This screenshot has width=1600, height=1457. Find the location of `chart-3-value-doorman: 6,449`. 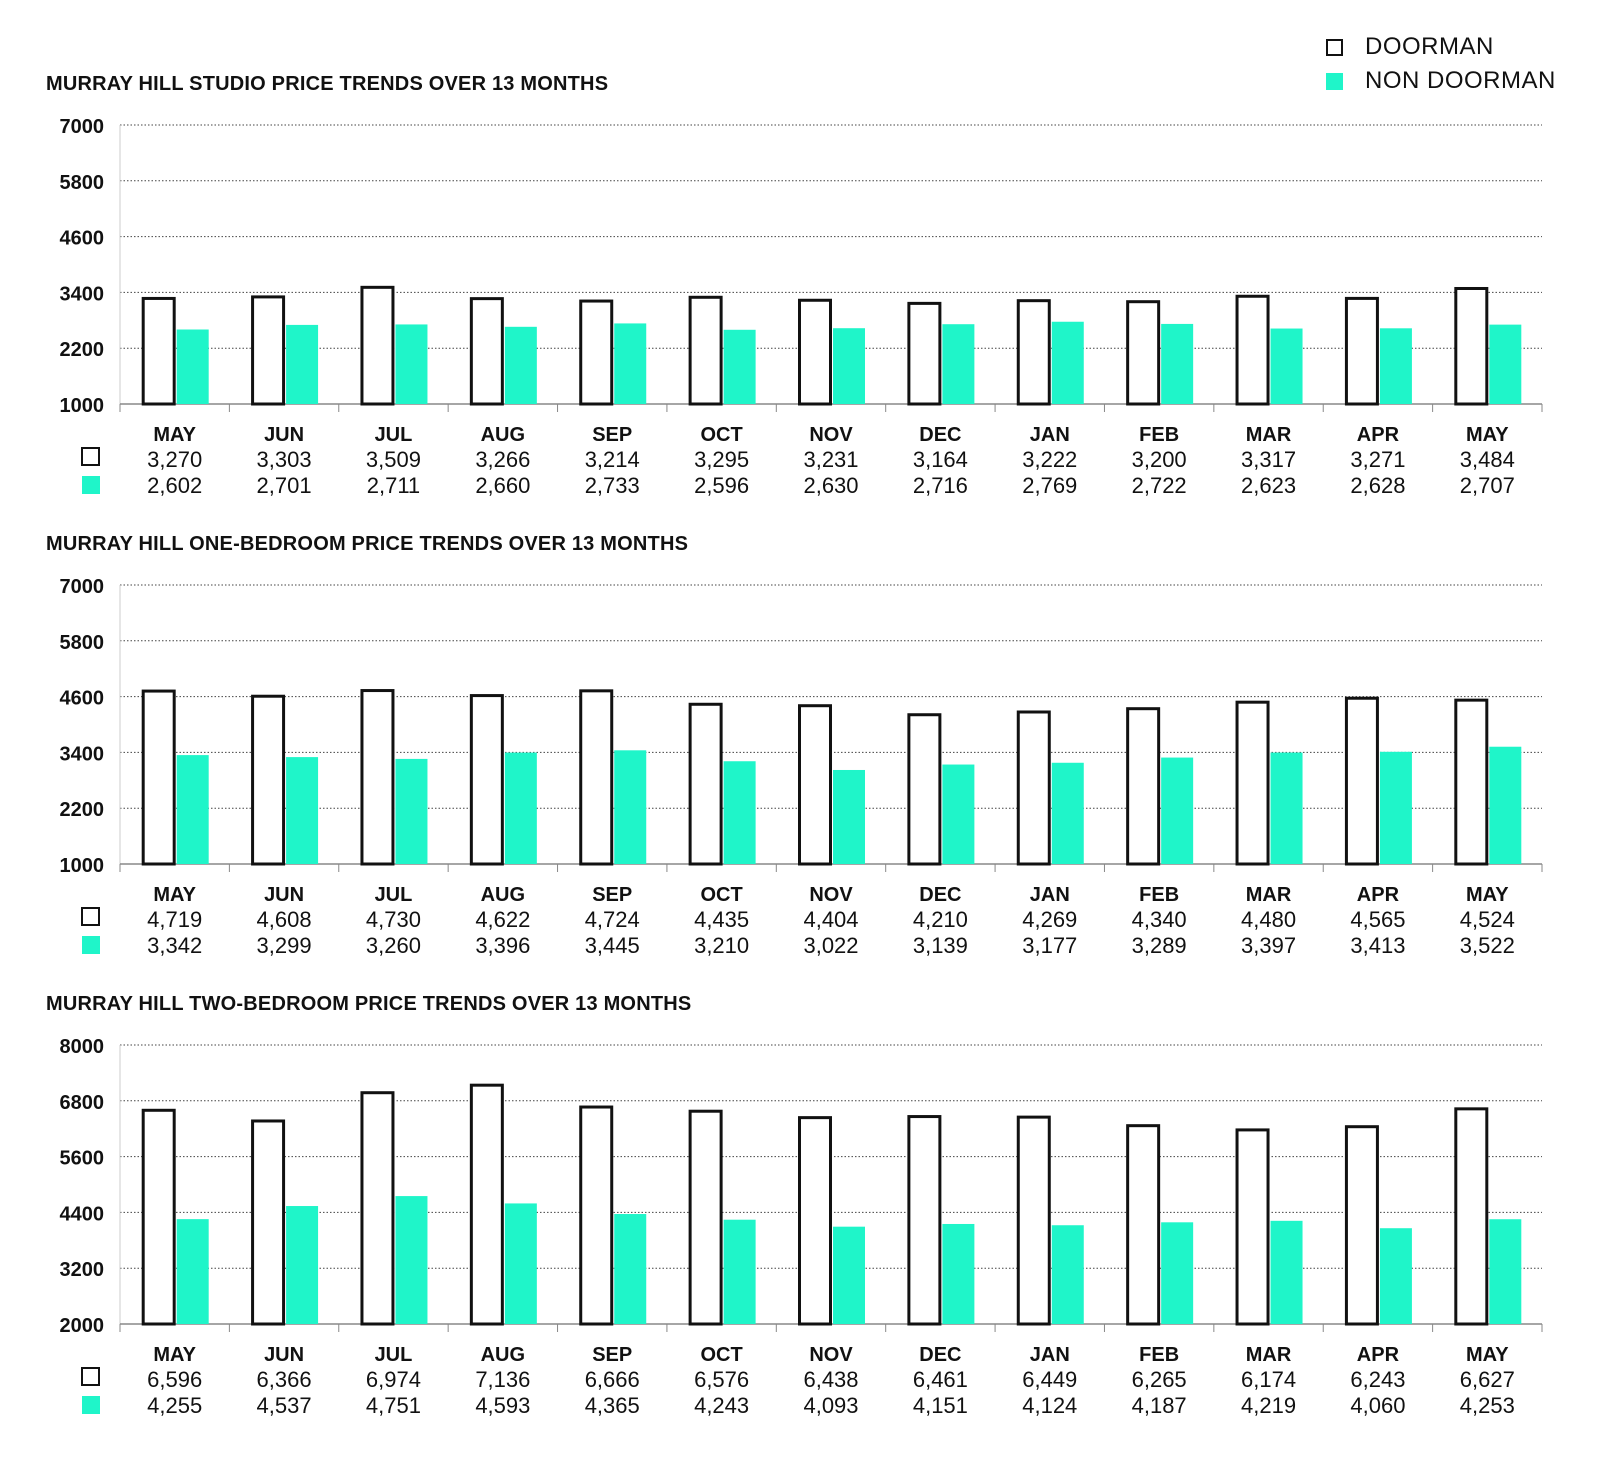

chart-3-value-doorman: 6,449 is located at coordinates (1049, 1379).